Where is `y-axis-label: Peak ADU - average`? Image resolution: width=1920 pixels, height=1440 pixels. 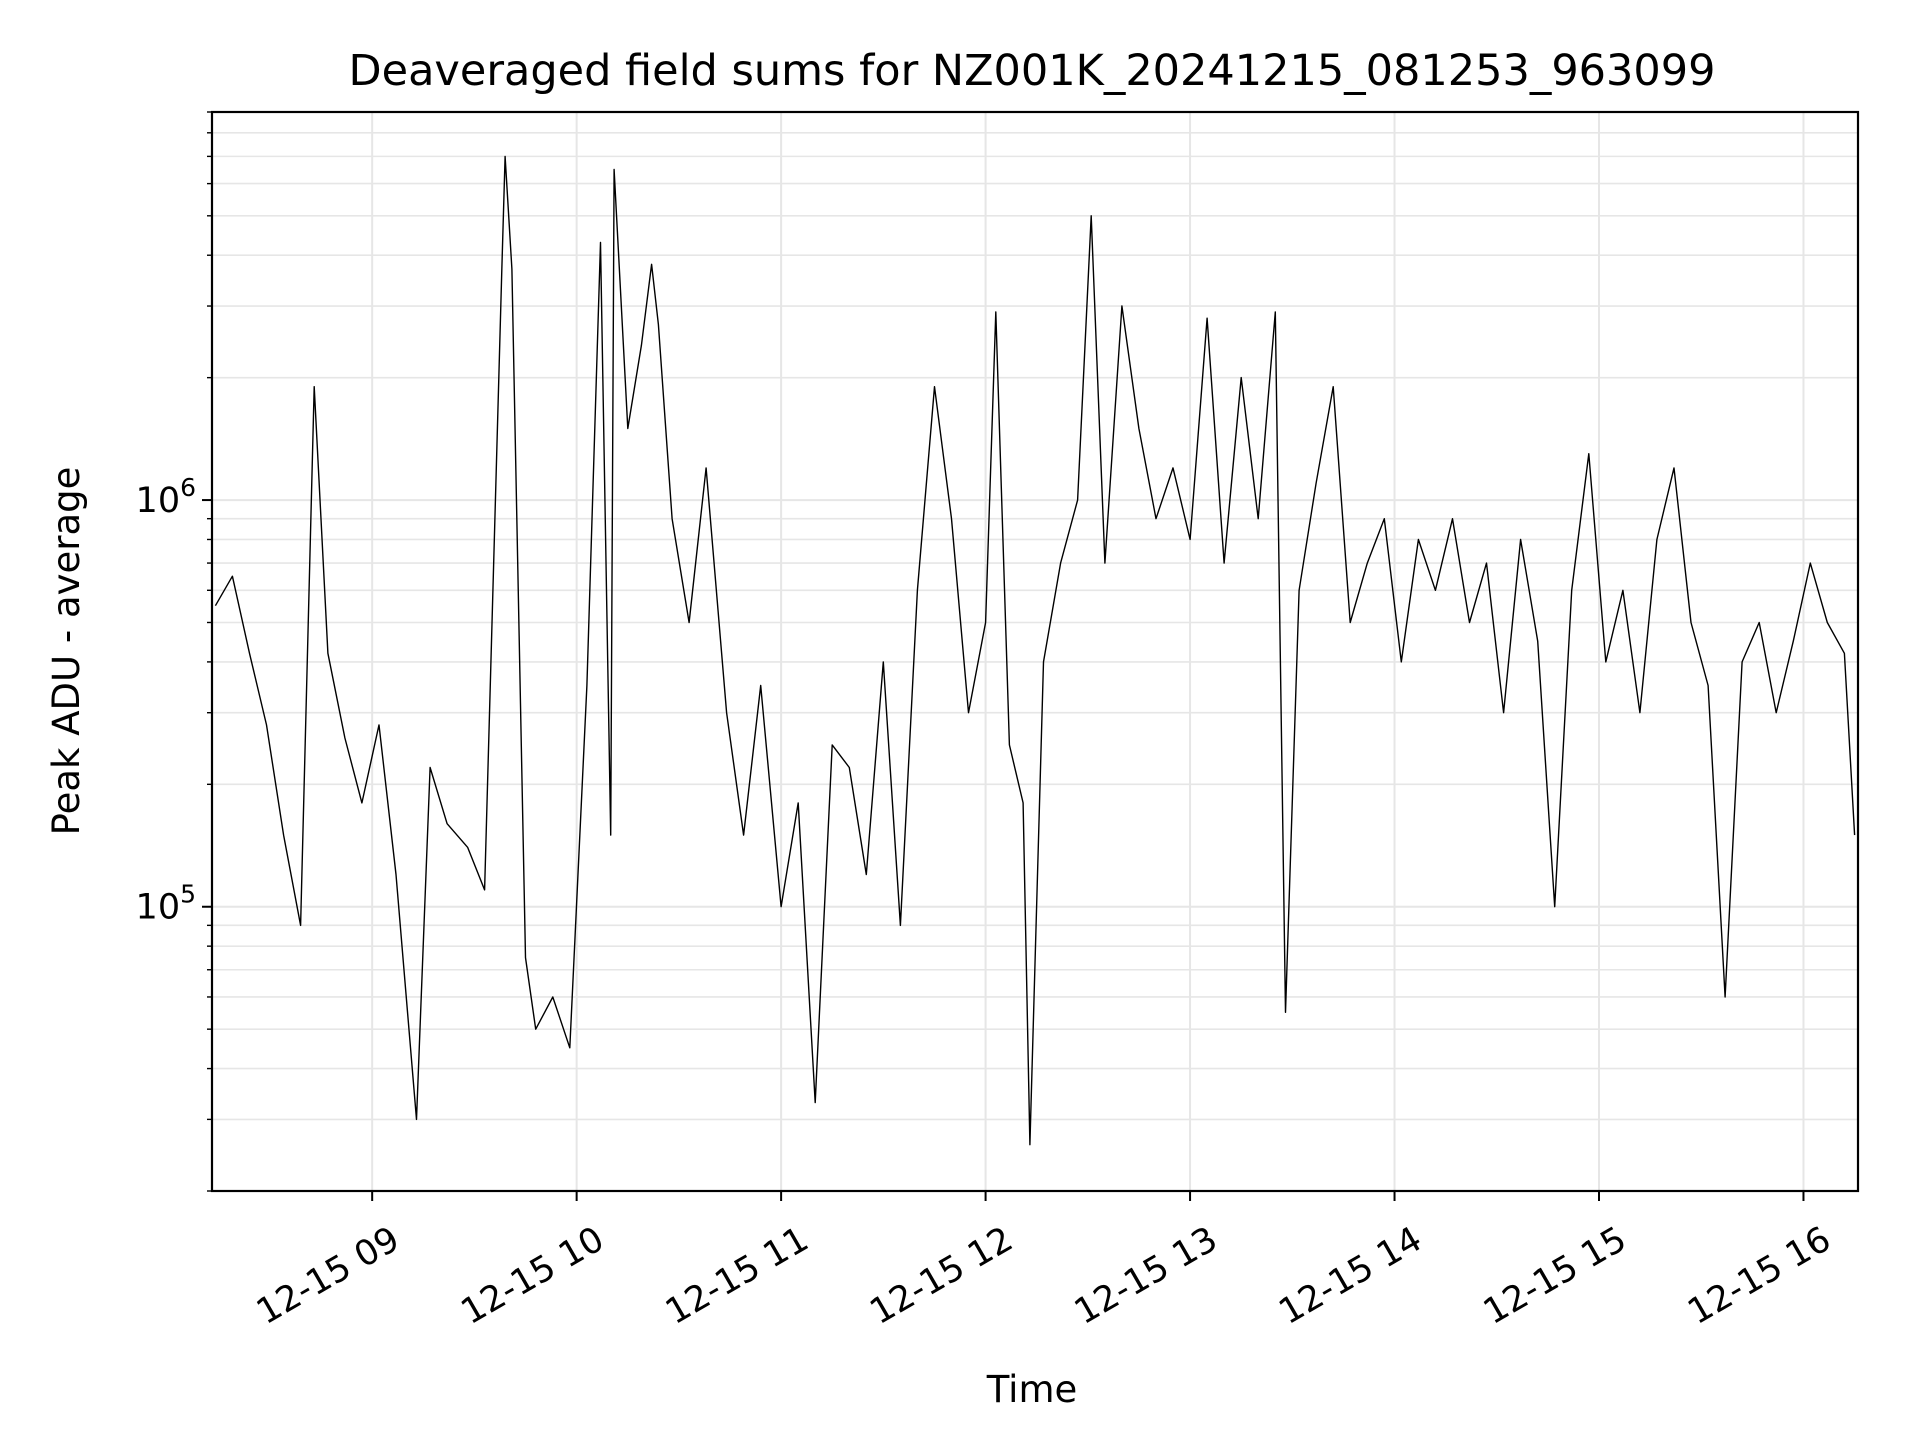
y-axis-label: Peak ADU - average is located at coordinates (66, 651).